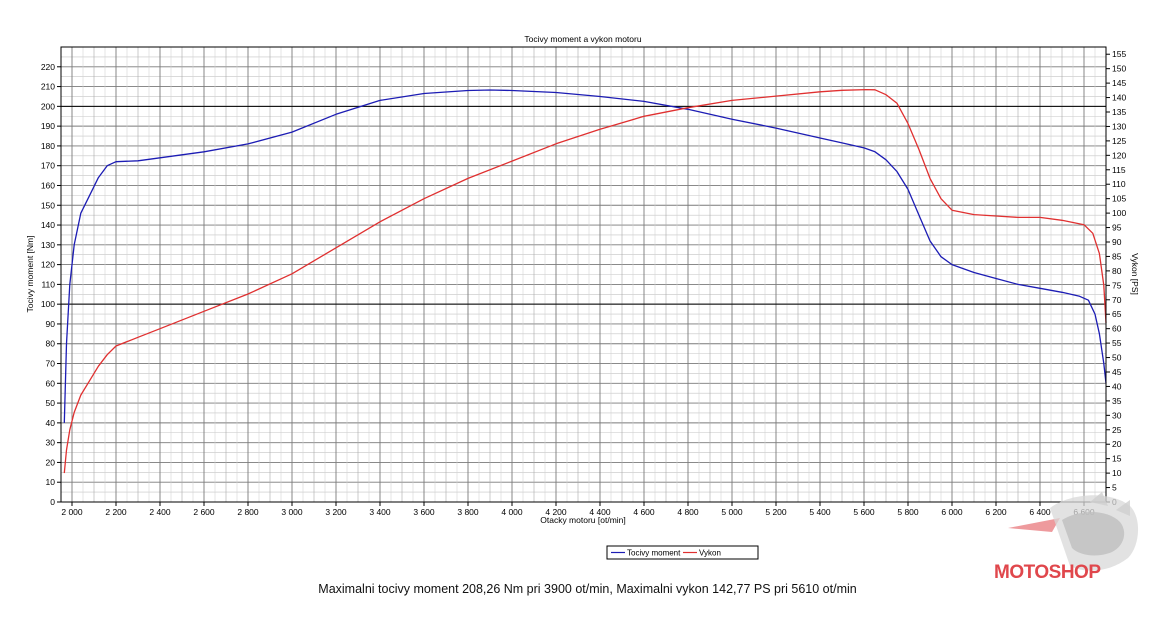 This screenshot has width=1175, height=621. Describe the element at coordinates (864, 512) in the screenshot. I see `x-tick-label: 5 600` at that location.